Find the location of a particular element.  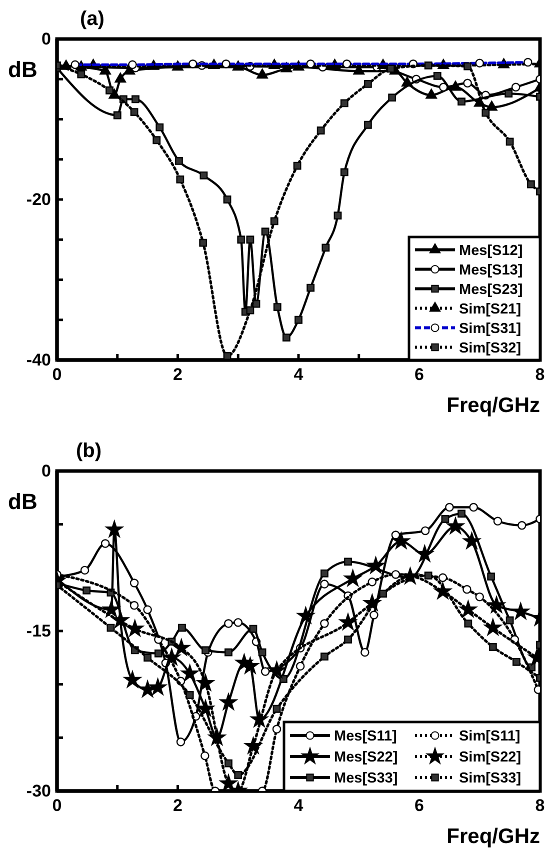

legend-label: Mes[S11] is located at coordinates (366, 736).